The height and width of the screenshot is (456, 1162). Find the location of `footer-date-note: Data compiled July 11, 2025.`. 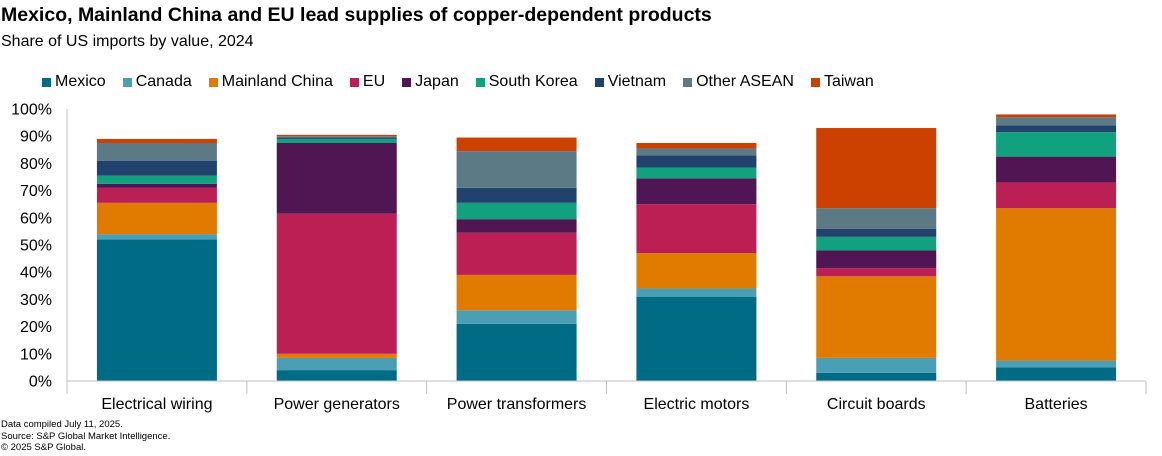

footer-date-note: Data compiled July 11, 2025. is located at coordinates (62, 424).